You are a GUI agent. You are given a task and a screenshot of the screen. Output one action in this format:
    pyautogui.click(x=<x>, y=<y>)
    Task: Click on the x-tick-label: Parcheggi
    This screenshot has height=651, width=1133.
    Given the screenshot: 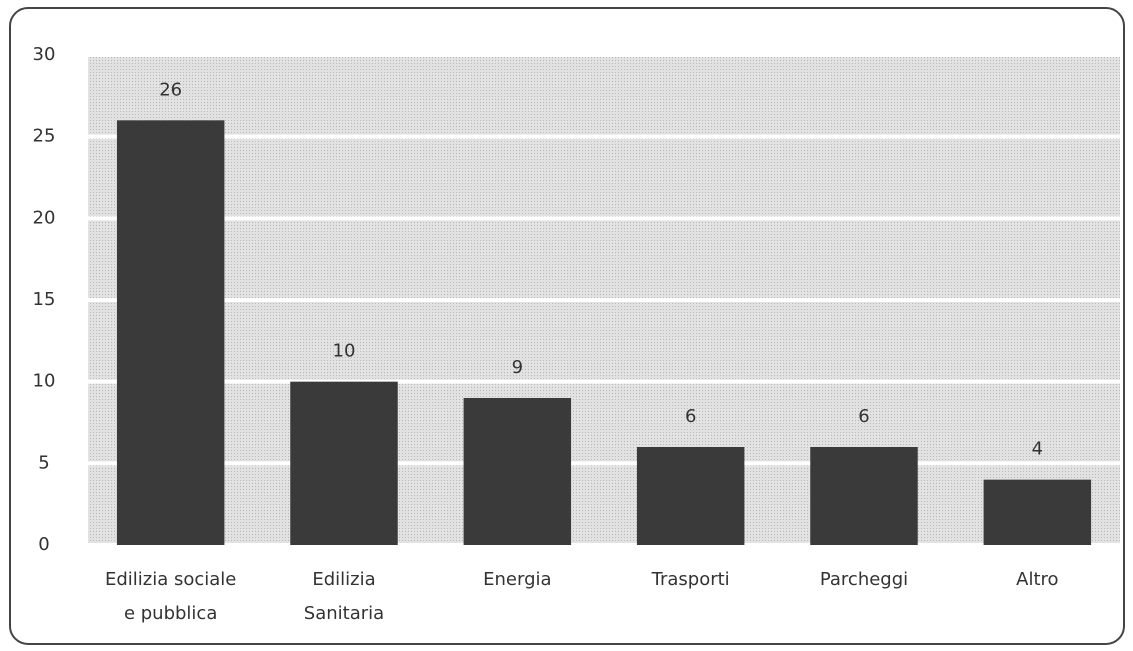 What is the action you would take?
    pyautogui.click(x=864, y=579)
    